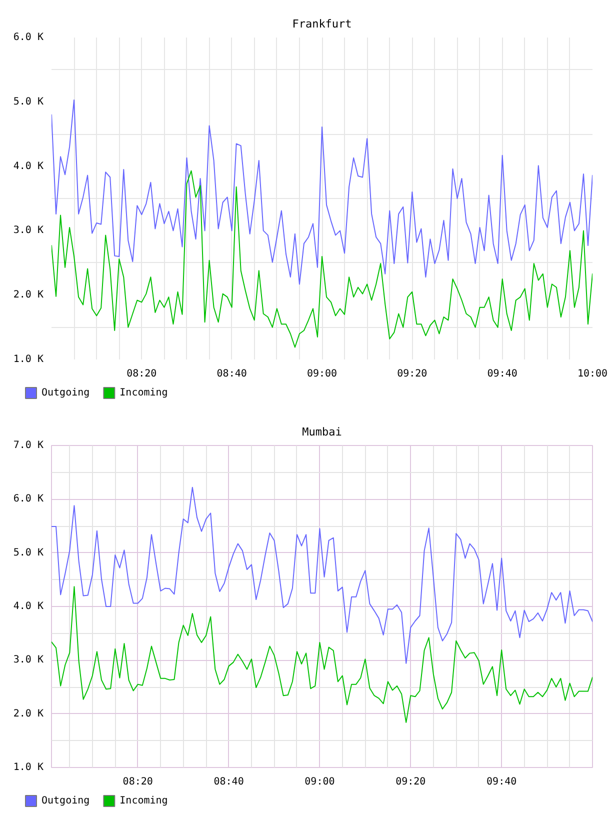  Describe the element at coordinates (592, 374) in the screenshot. I see `x-tick-label: 10:00` at that location.